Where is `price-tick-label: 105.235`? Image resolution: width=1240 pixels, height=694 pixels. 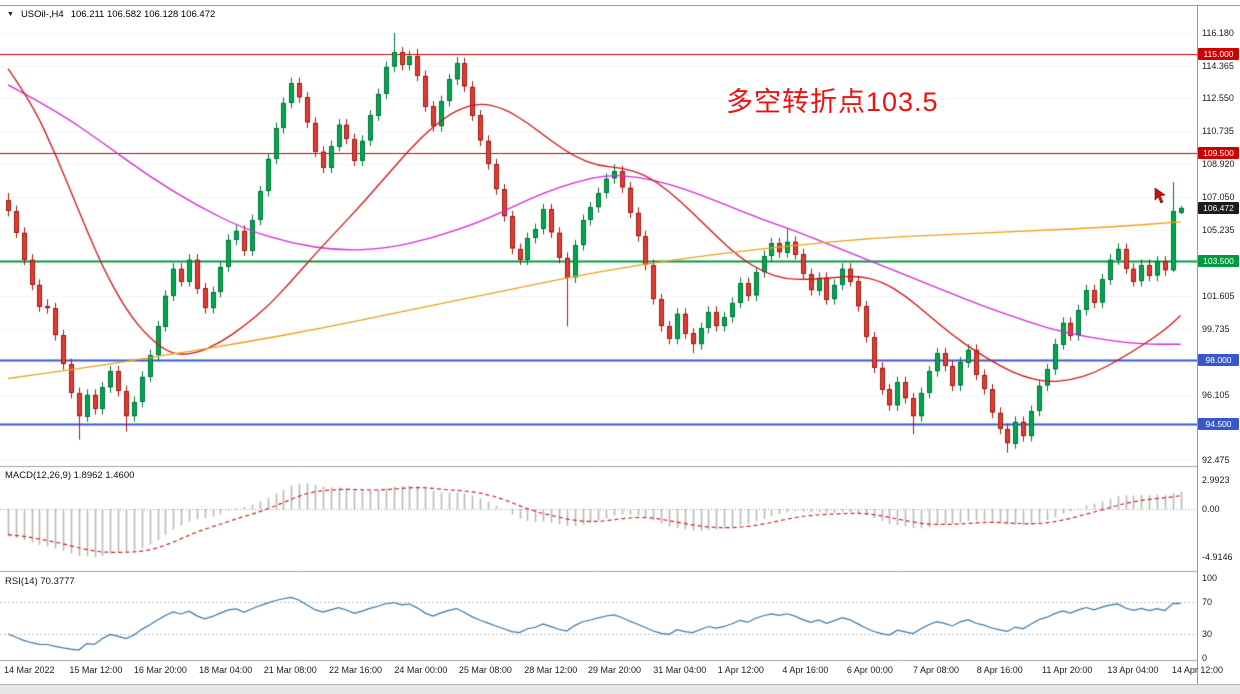
price-tick-label: 105.235 is located at coordinates (1218, 230).